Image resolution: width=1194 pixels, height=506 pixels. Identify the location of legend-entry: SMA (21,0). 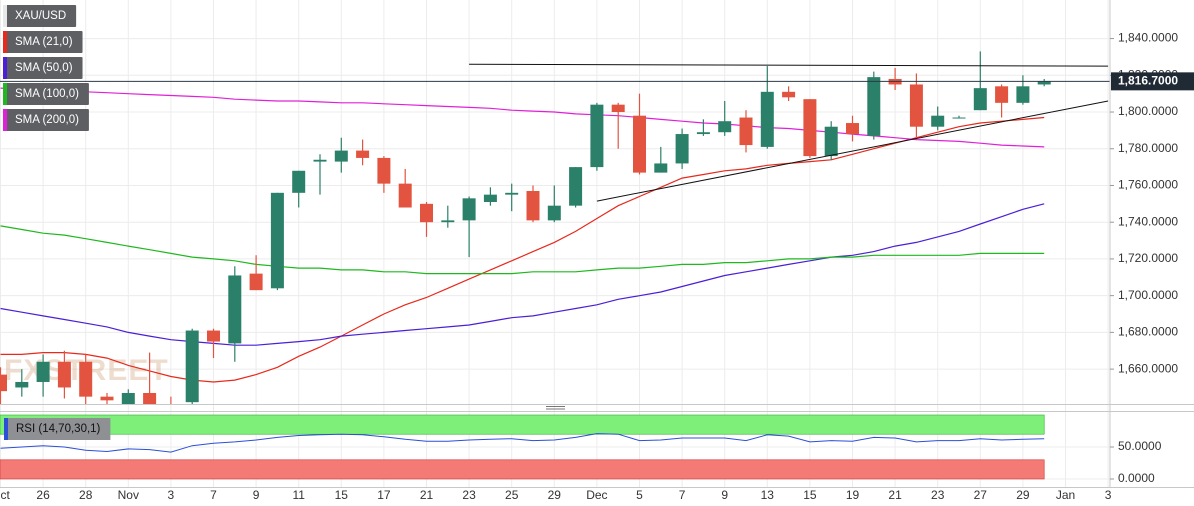
(43, 42).